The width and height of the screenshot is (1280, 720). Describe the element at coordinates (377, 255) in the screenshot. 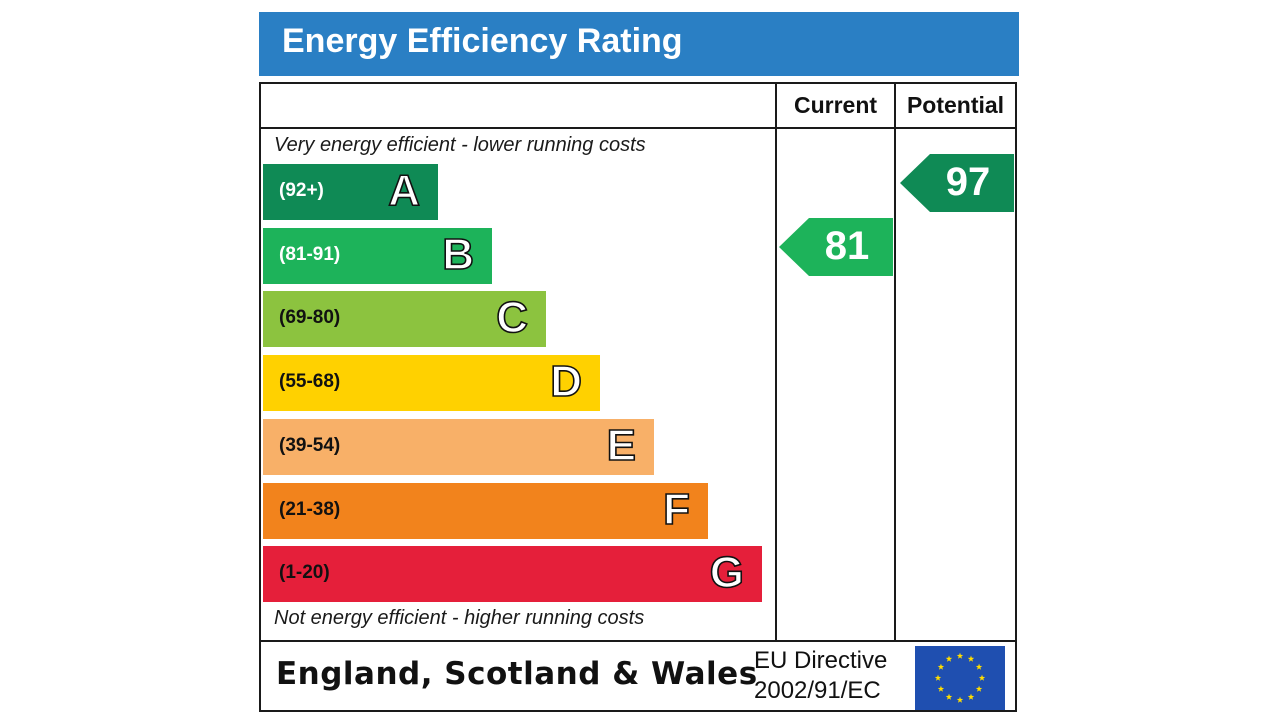

I see `band-b: (81-91) B` at that location.